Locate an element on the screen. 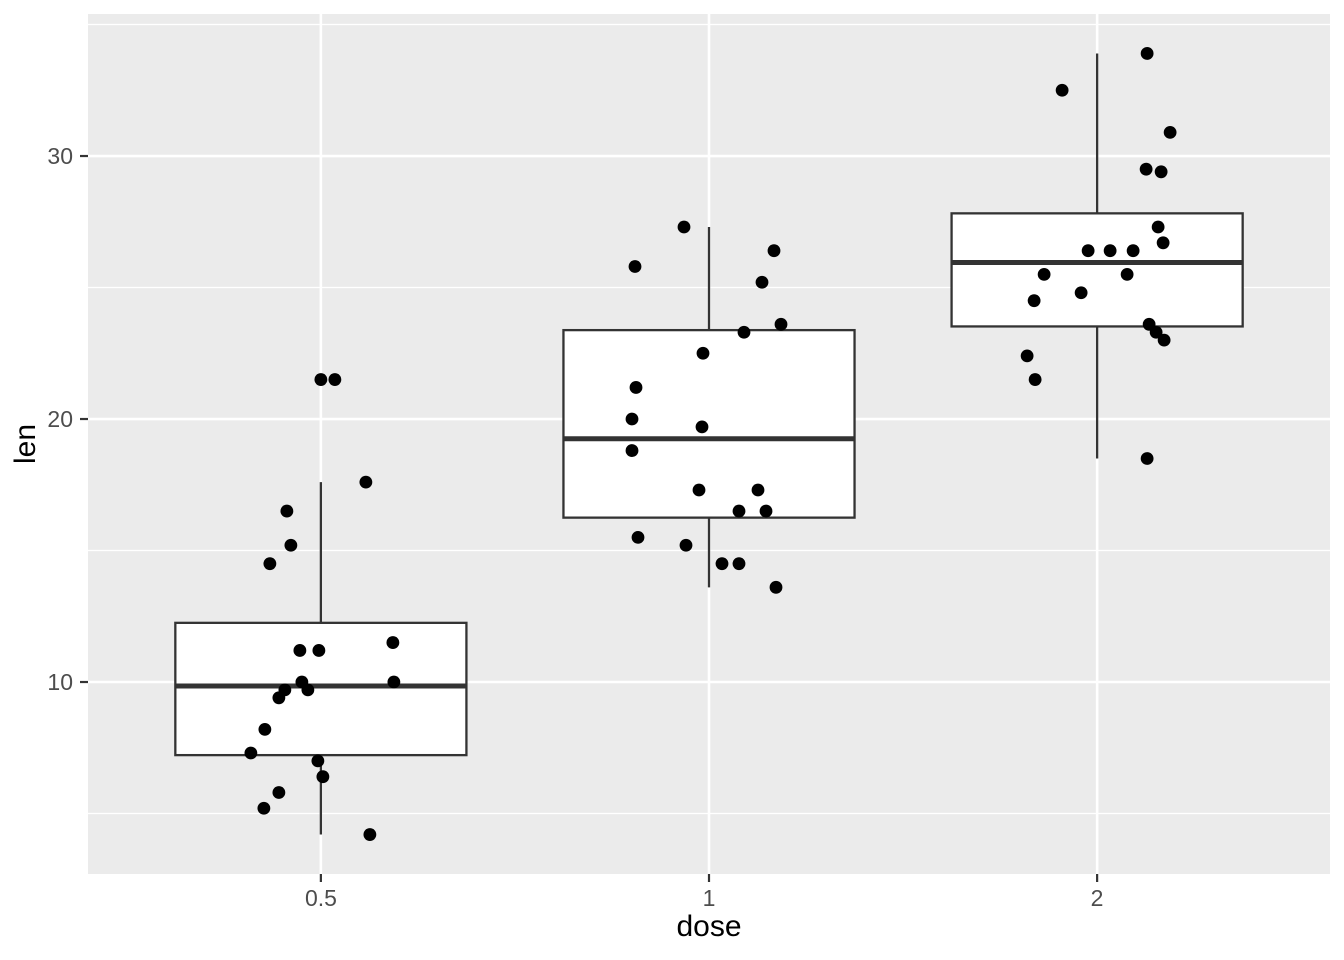 The height and width of the screenshot is (960, 1344). y-axis-title-text: len is located at coordinates (25, 444).